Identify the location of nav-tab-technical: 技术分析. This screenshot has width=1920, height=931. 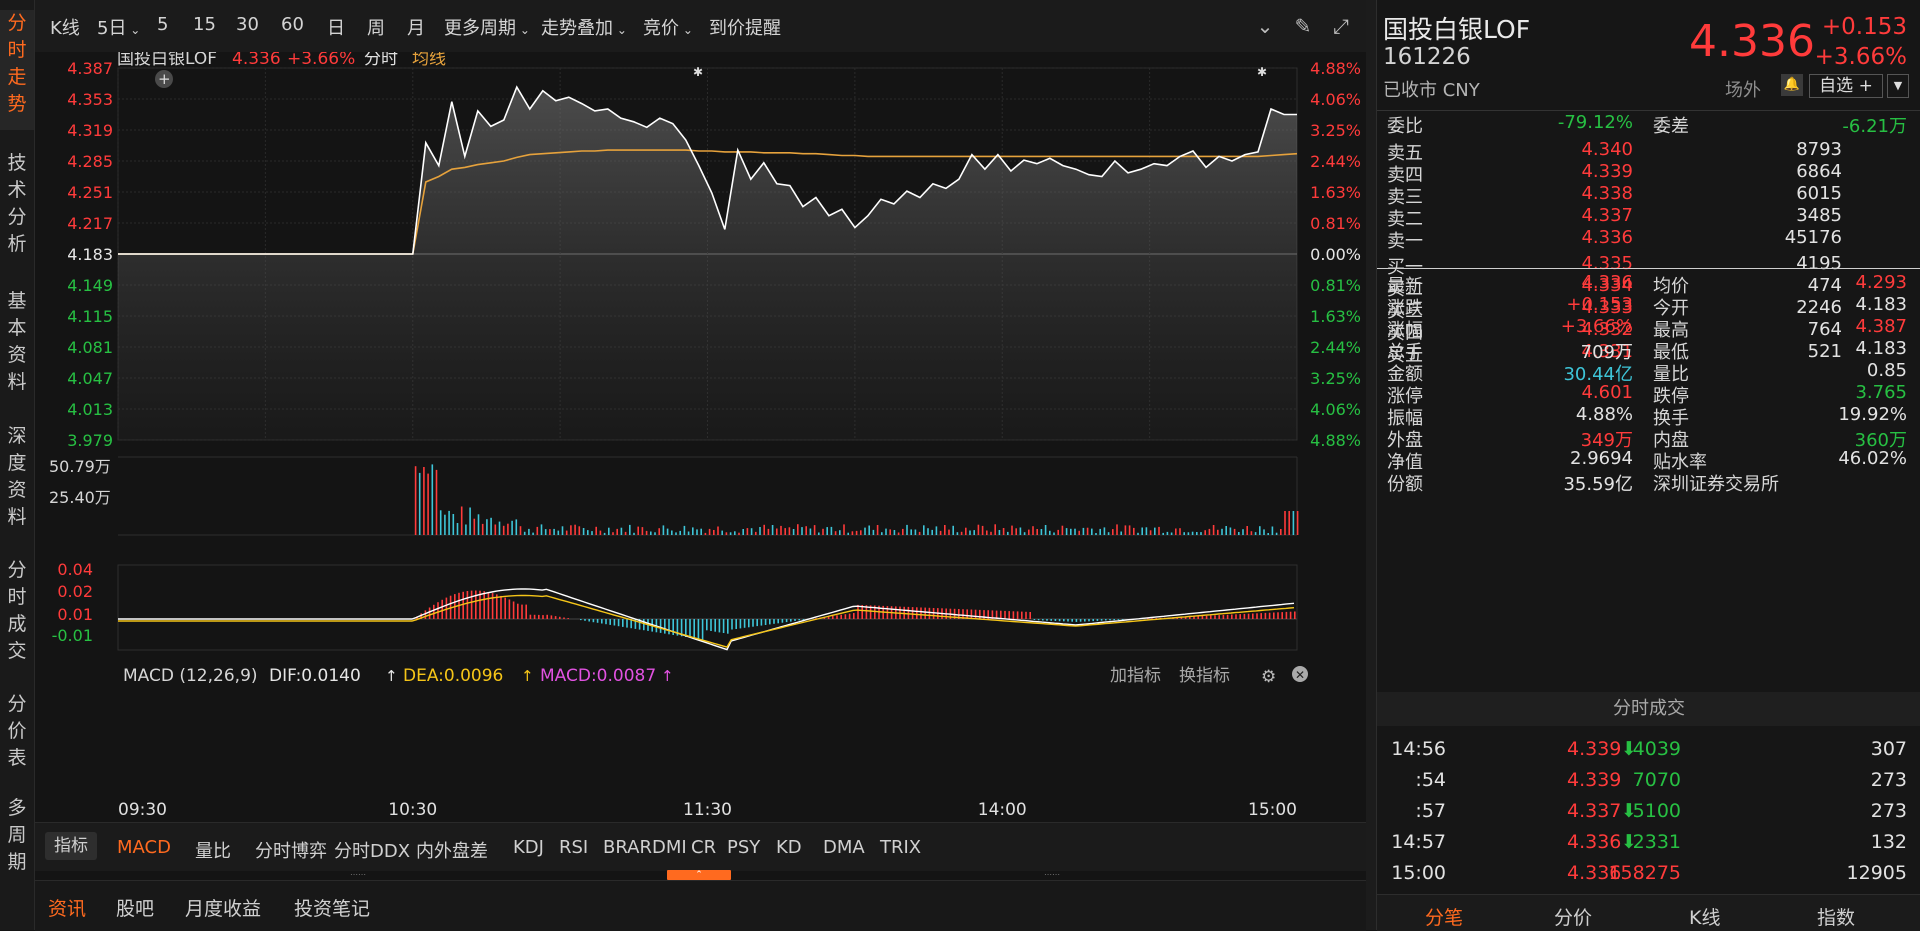
(17, 203).